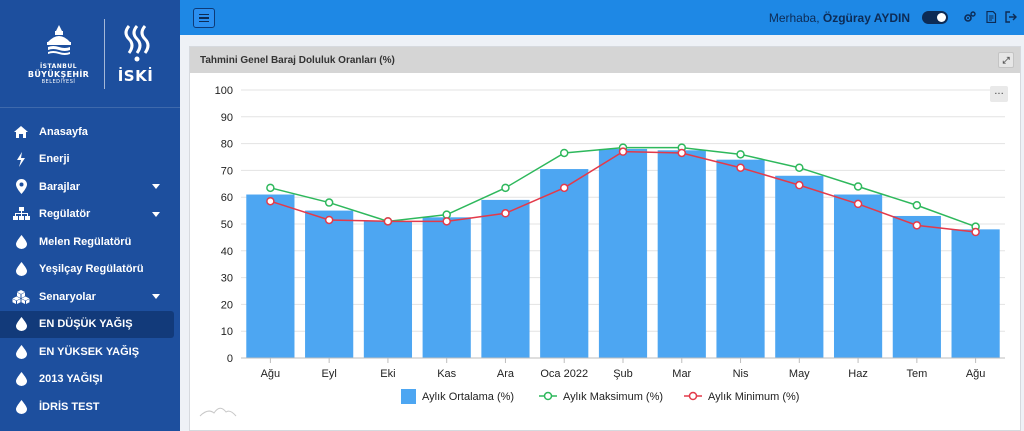 Image resolution: width=1024 pixels, height=431 pixels. What do you see at coordinates (90, 380) in the screenshot?
I see `sidebar-item-2013-yagisi: 2013 YAĞIŞI` at bounding box center [90, 380].